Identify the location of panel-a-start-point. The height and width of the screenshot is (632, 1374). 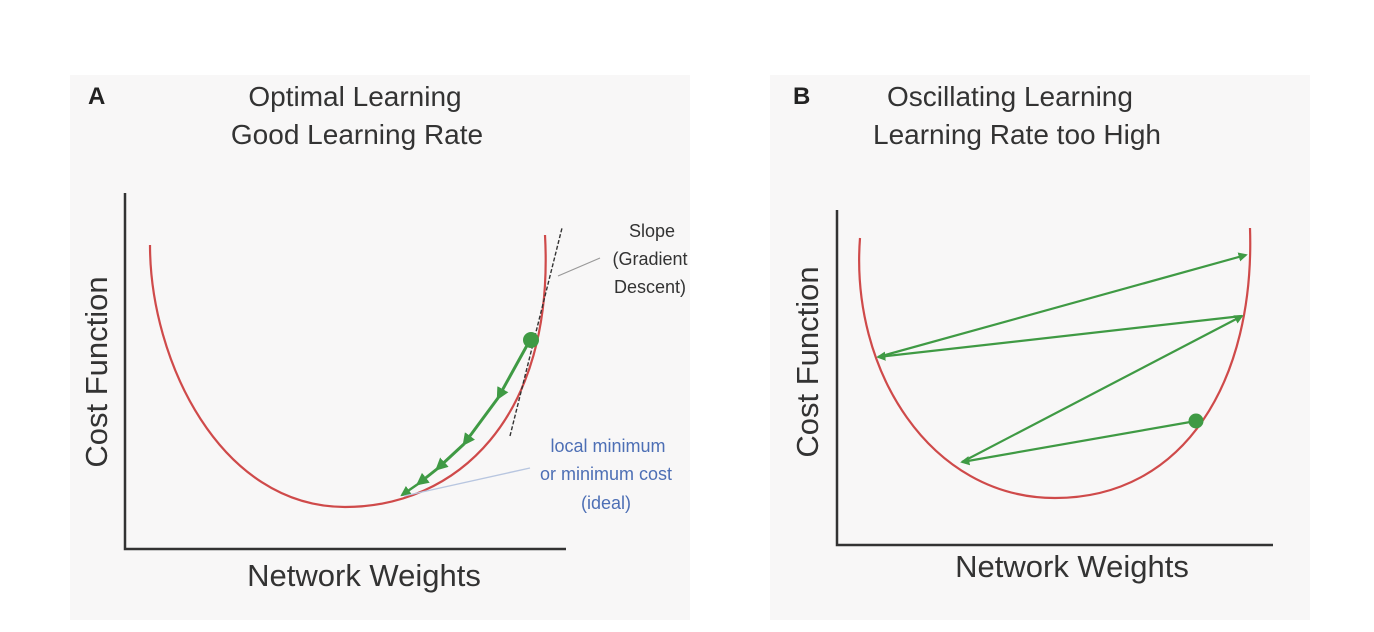
(531, 340).